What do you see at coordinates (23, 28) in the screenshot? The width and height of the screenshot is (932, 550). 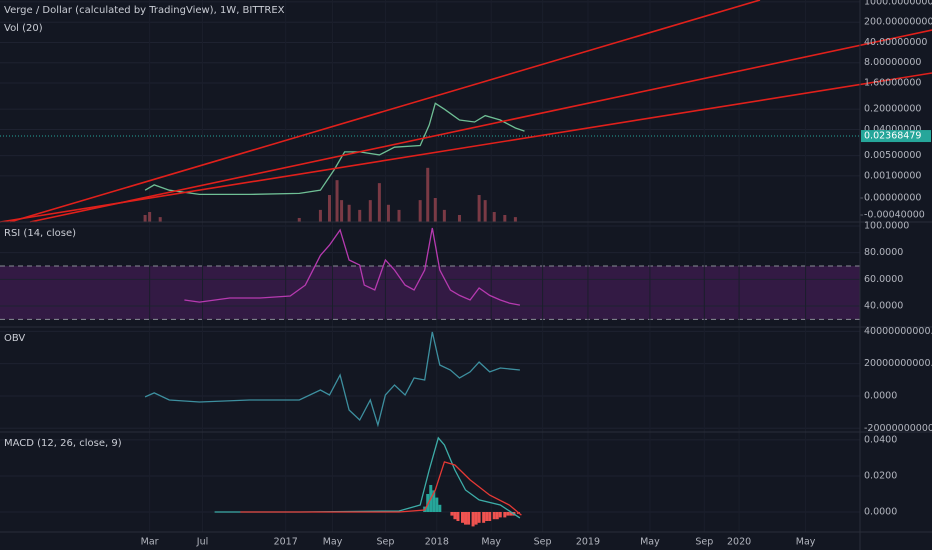 I see `volume-label: Vol (20)` at bounding box center [23, 28].